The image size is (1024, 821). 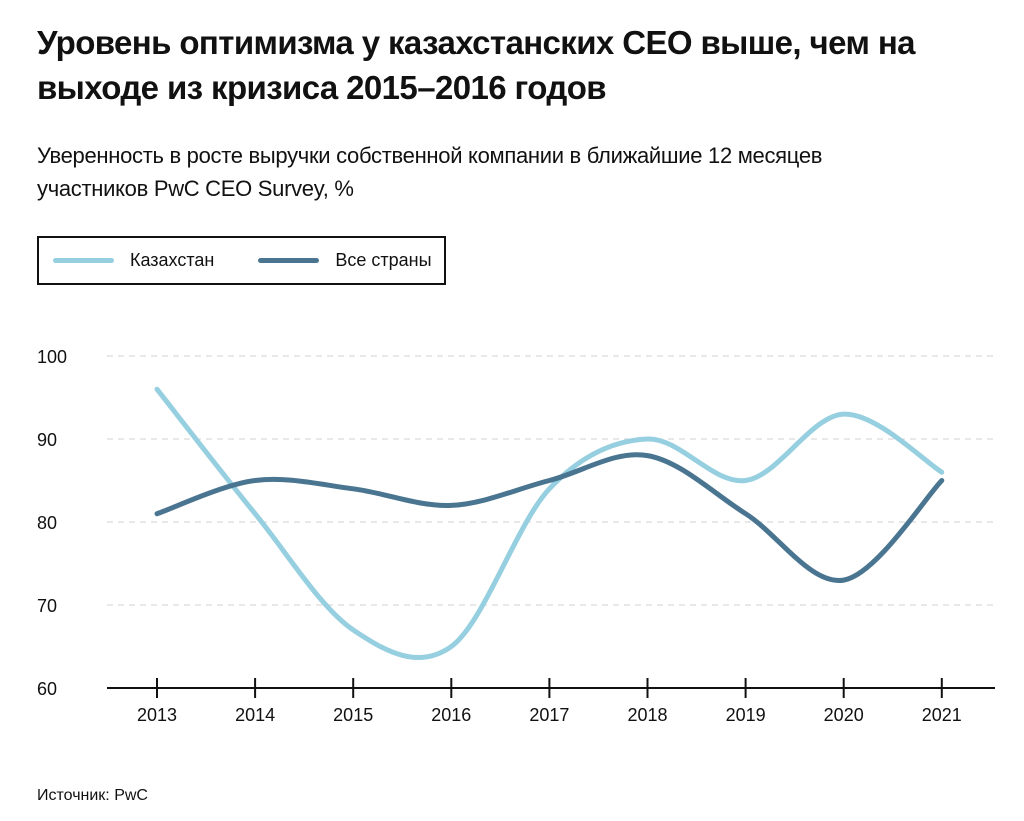 What do you see at coordinates (47, 689) in the screenshot?
I see `y-tick-label-60: 60` at bounding box center [47, 689].